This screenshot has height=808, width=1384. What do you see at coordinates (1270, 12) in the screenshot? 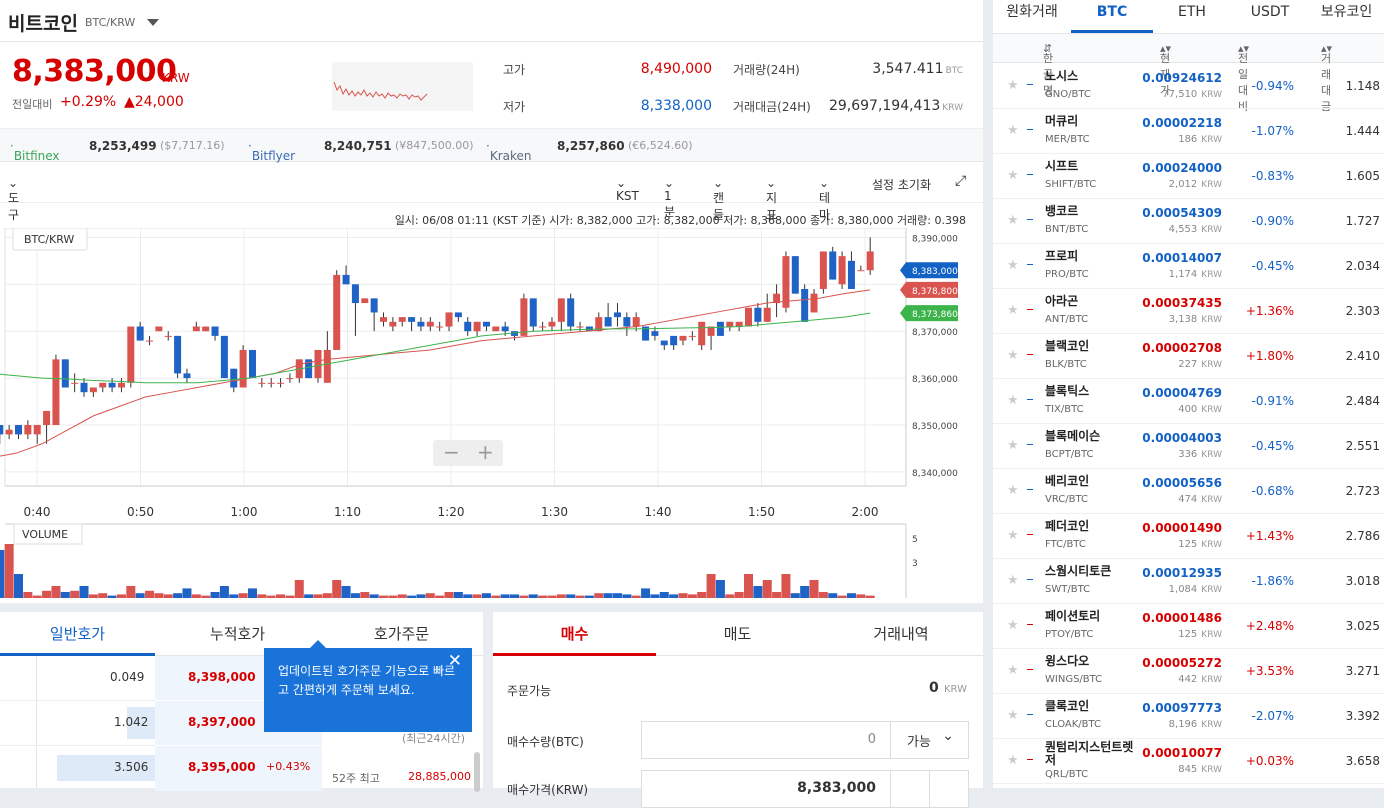
I see `tab-usdt-market: USDT` at bounding box center [1270, 12].